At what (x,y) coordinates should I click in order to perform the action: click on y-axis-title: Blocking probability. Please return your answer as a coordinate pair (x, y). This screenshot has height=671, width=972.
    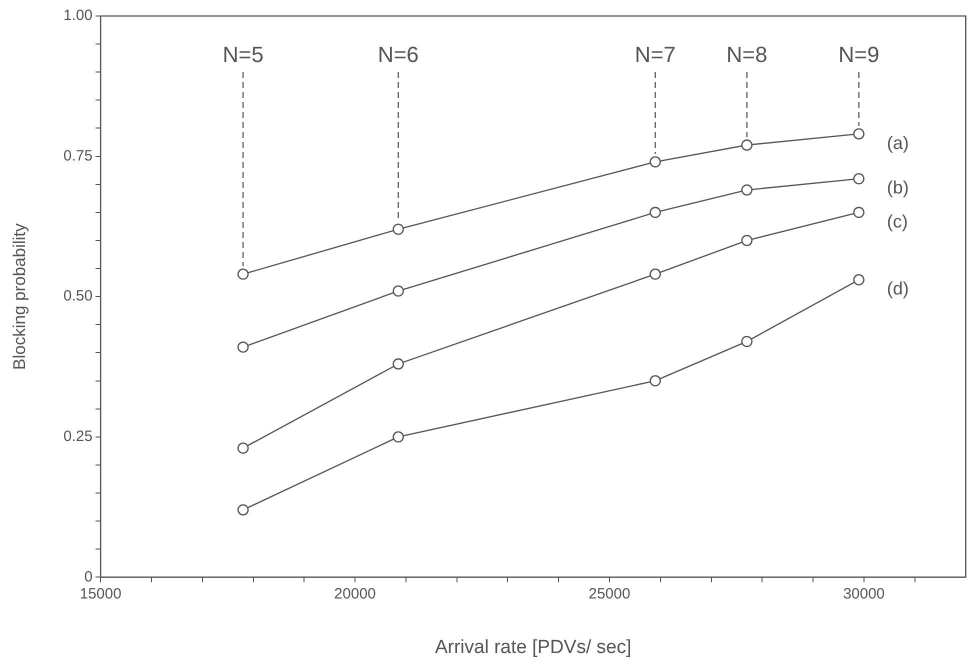
    Looking at the image, I should click on (19, 296).